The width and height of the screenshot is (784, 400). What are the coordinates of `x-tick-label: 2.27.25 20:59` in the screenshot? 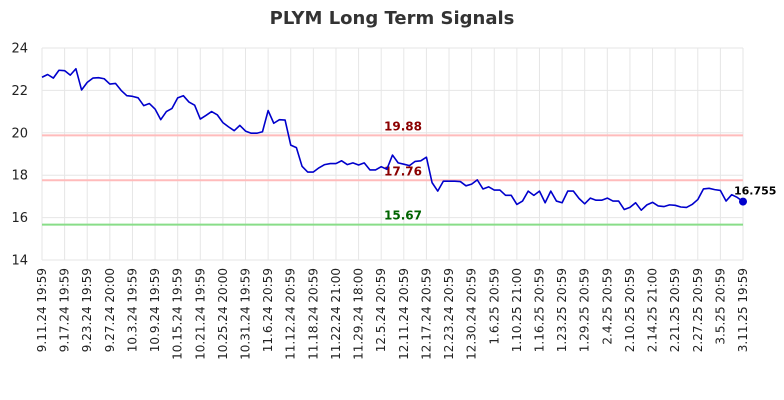 It's located at (698, 310).